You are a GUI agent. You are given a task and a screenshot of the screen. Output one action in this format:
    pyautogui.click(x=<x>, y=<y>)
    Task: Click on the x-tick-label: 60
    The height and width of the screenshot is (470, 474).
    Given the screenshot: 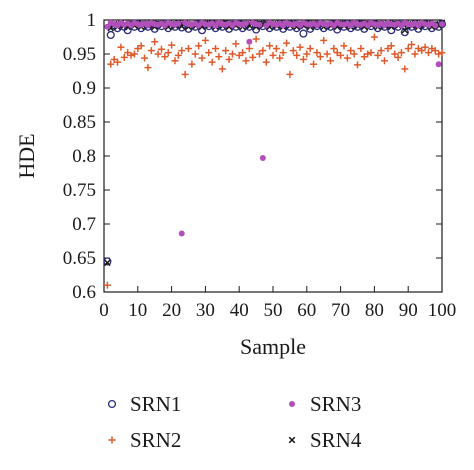 What is the action you would take?
    pyautogui.click(x=306, y=310)
    